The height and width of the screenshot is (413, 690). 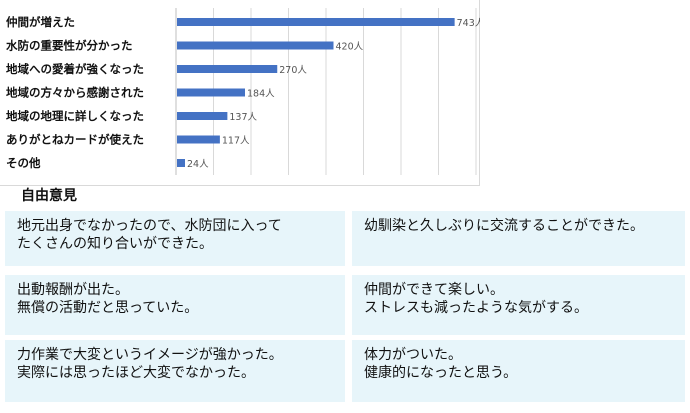 I want to click on opinion-text: 幼馴染と久しぶりに交流することができた。, so click(x=504, y=226).